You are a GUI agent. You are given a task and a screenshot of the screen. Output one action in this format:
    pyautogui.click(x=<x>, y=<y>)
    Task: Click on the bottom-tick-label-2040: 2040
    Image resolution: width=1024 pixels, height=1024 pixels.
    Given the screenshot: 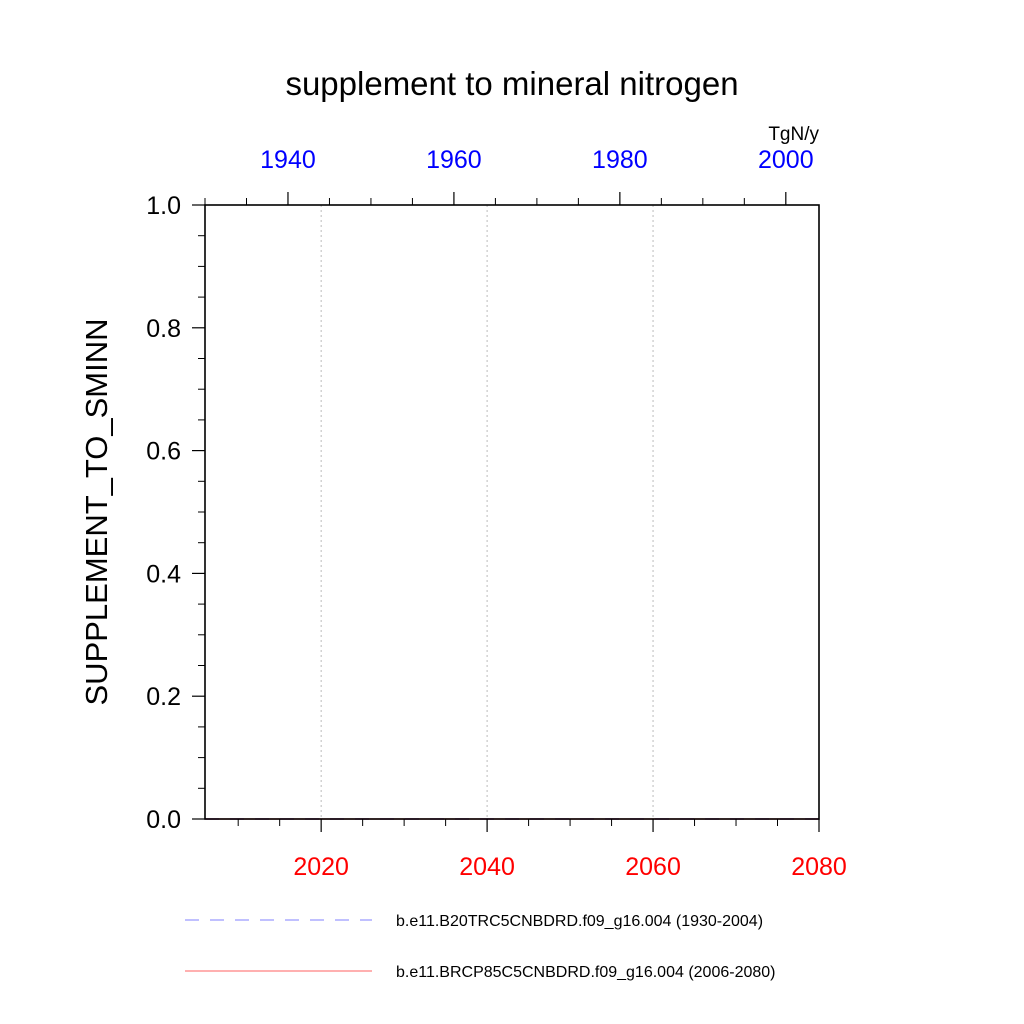 What is the action you would take?
    pyautogui.click(x=487, y=867)
    